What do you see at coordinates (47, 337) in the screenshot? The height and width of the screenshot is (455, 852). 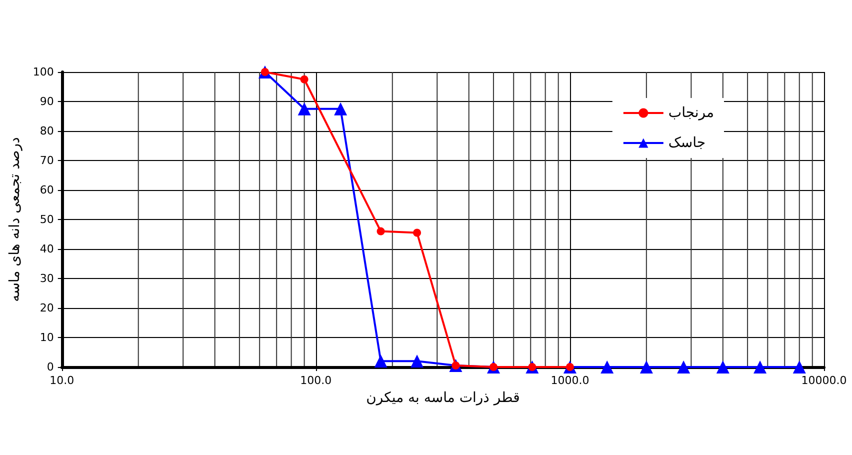 I see `y-tick-label: 10` at bounding box center [47, 337].